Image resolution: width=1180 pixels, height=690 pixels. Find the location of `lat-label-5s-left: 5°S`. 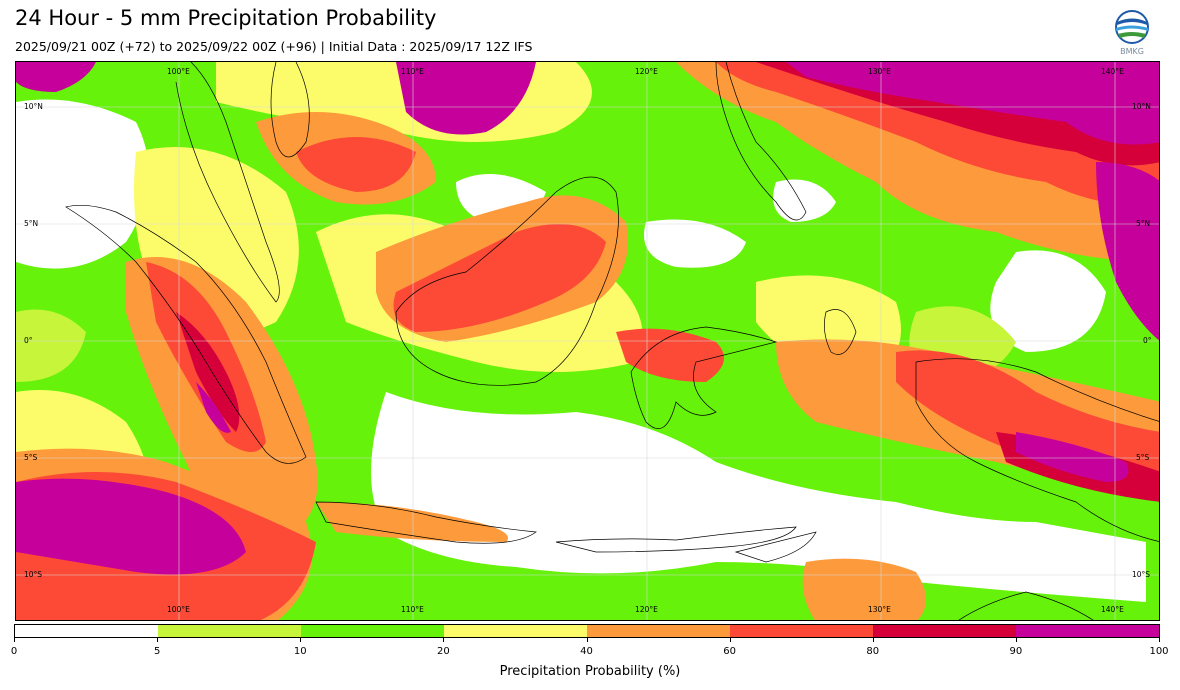

lat-label-5s-left: 5°S is located at coordinates (31, 457).